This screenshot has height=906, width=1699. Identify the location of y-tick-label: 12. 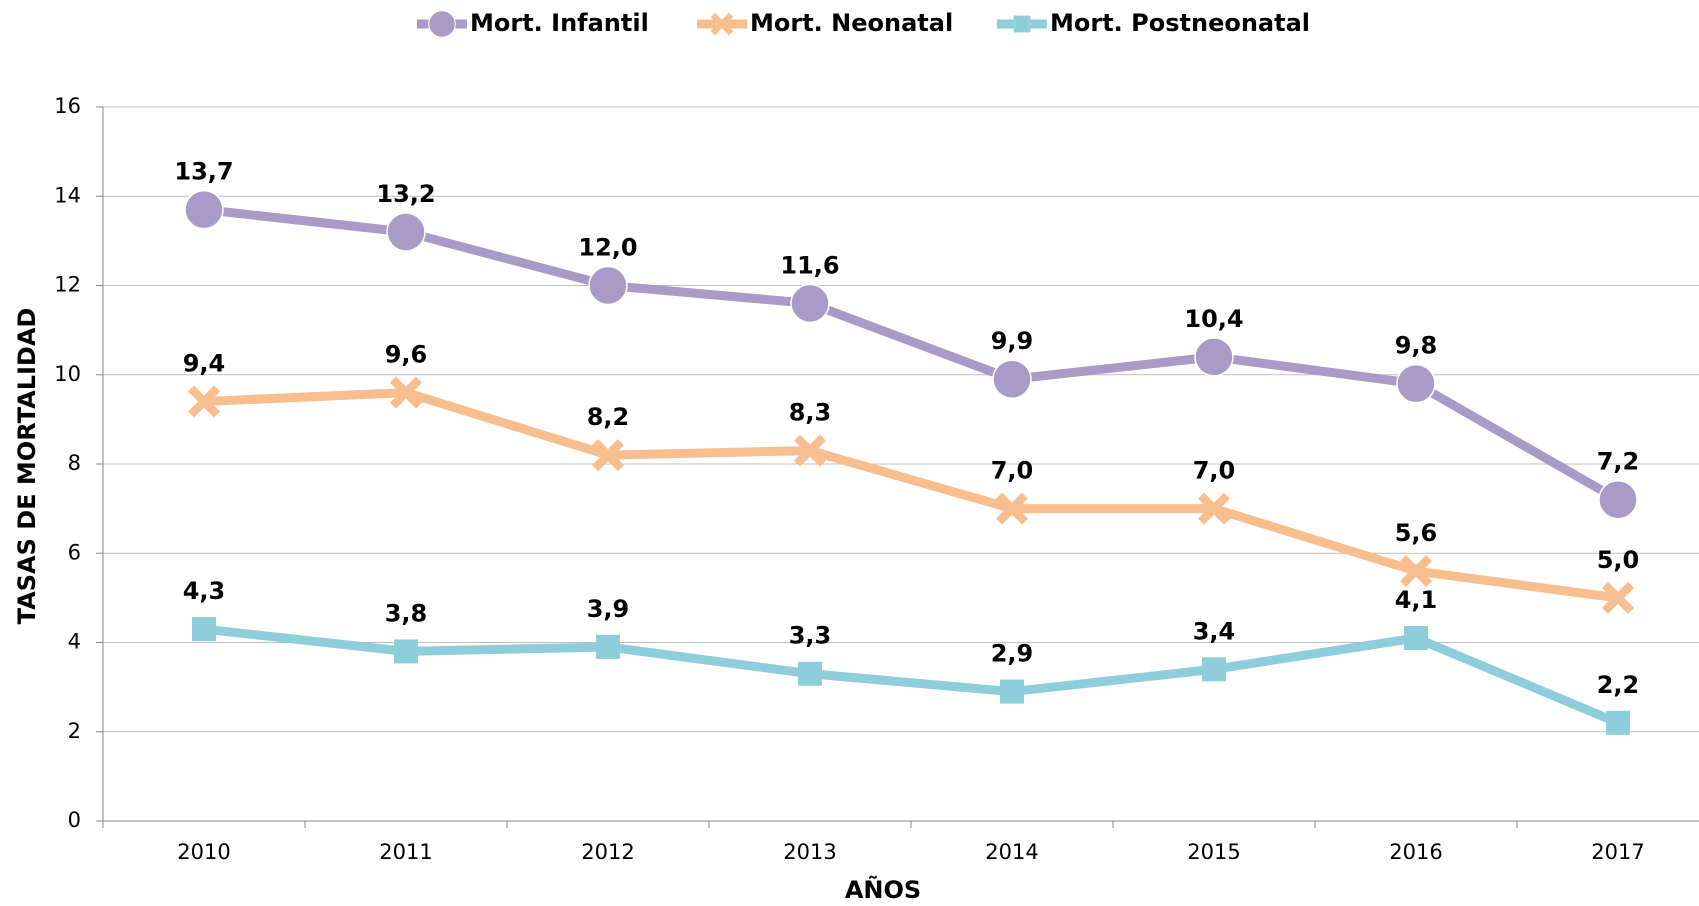
(67, 285).